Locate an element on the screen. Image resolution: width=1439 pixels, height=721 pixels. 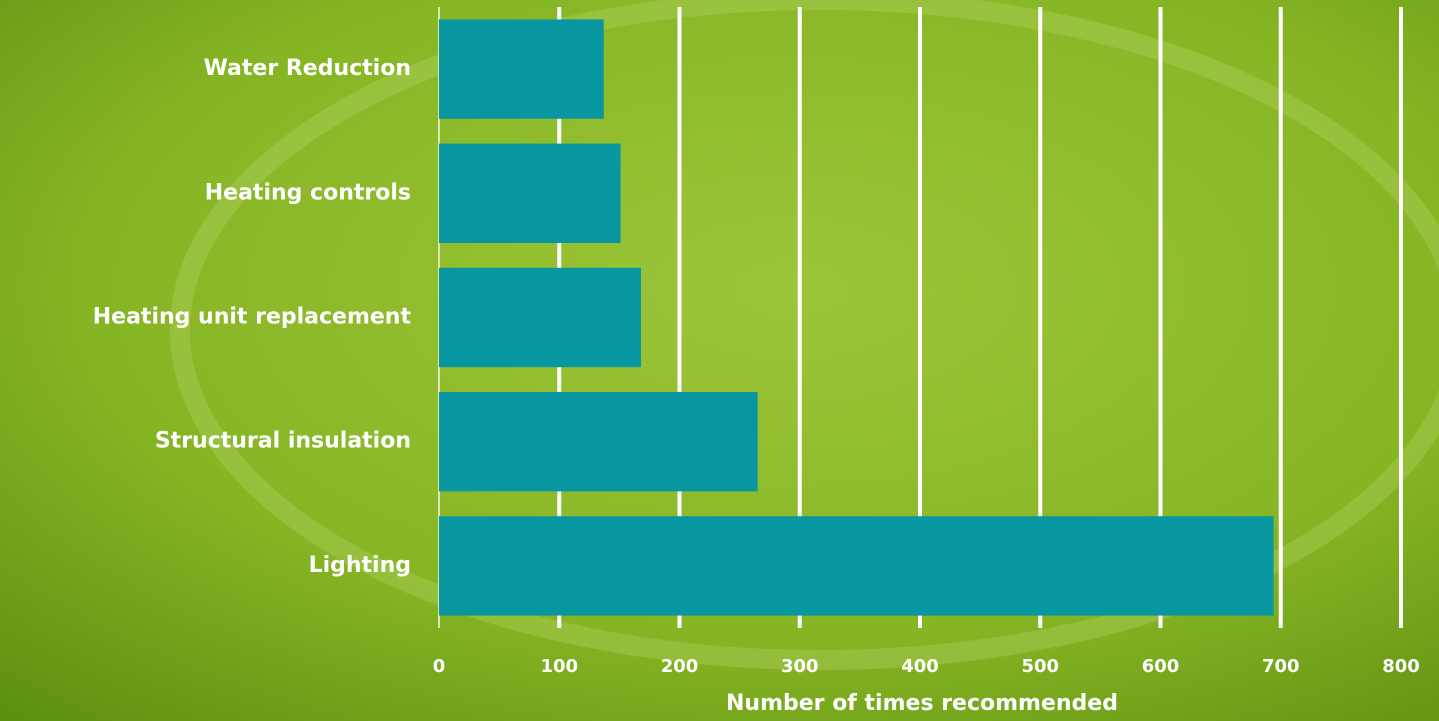
x-axis-title: Number of times recommended is located at coordinates (922, 703).